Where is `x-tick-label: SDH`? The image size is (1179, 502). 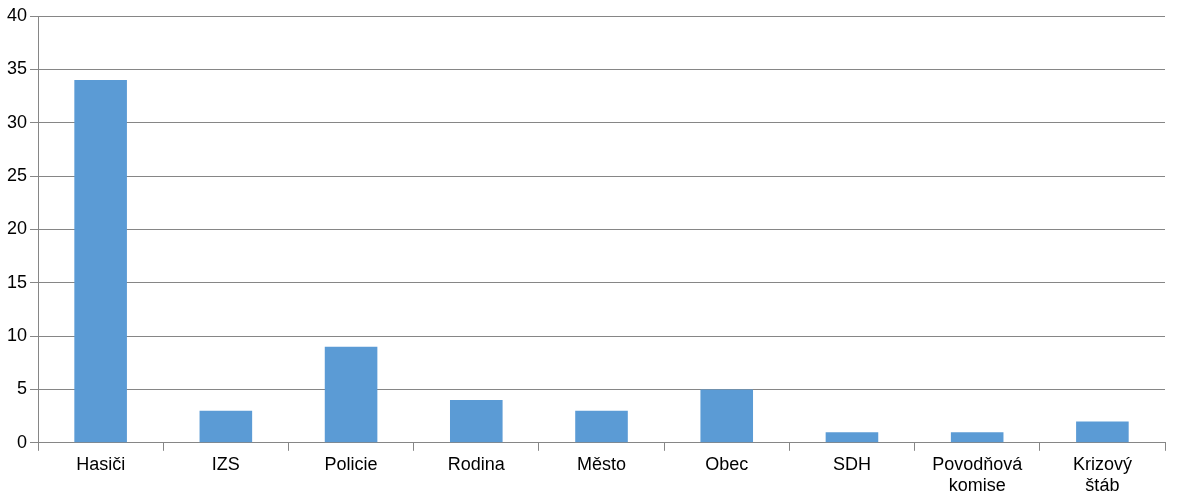
x-tick-label: SDH is located at coordinates (851, 463).